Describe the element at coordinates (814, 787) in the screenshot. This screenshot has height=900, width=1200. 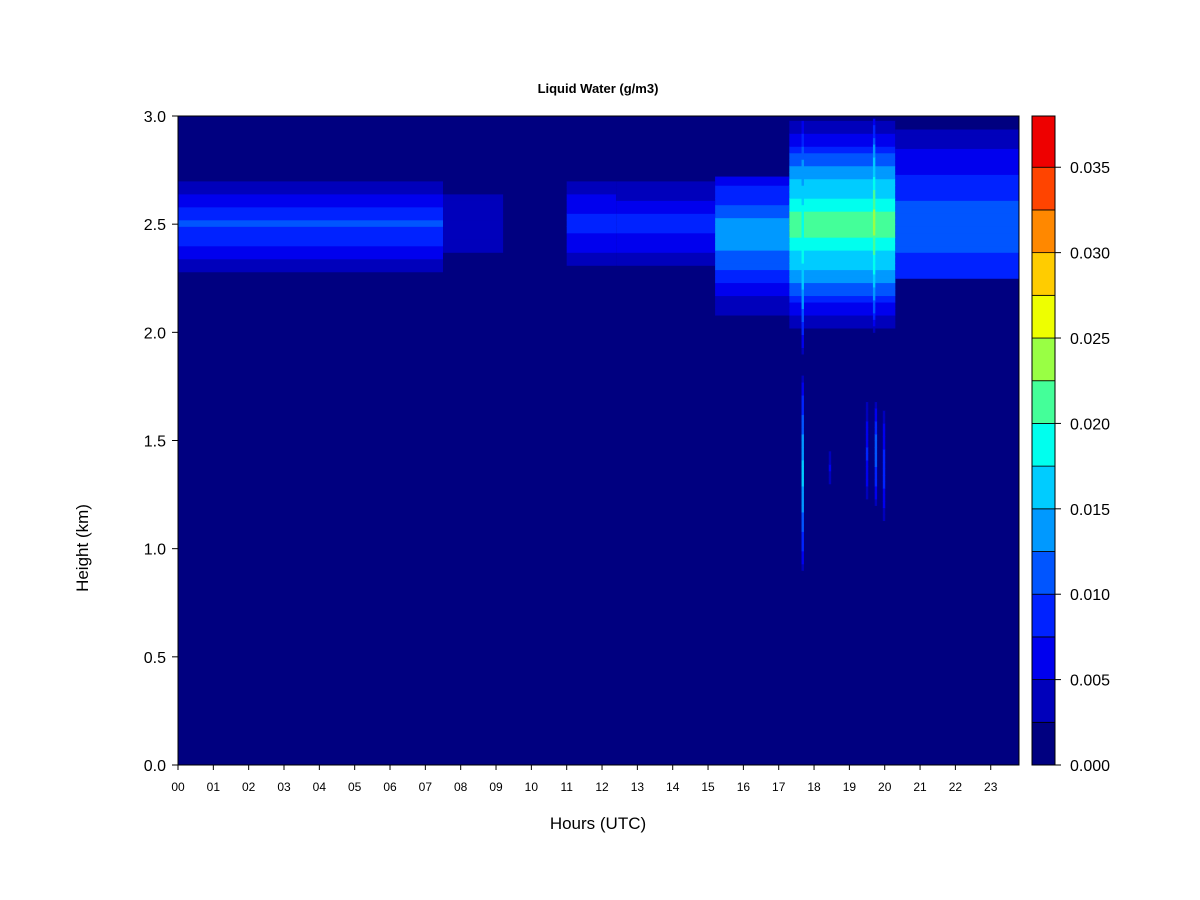
I see `x-tick-label: 18` at that location.